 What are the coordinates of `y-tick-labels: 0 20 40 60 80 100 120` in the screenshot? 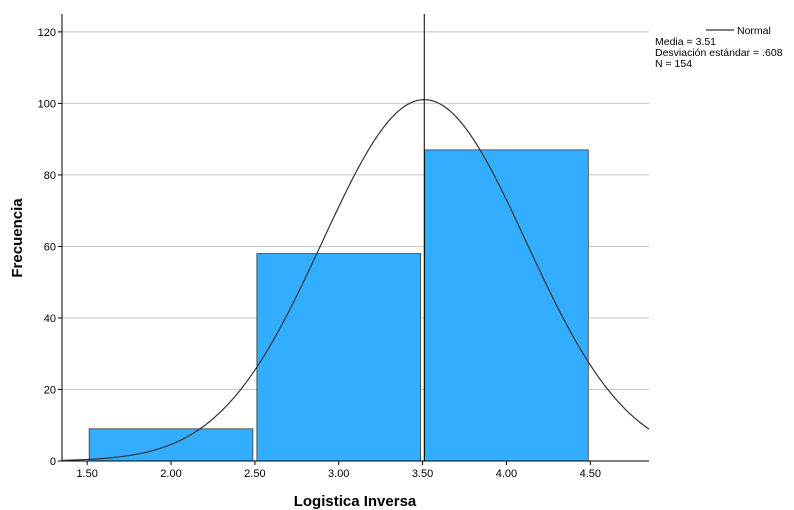 It's located at (50, 247).